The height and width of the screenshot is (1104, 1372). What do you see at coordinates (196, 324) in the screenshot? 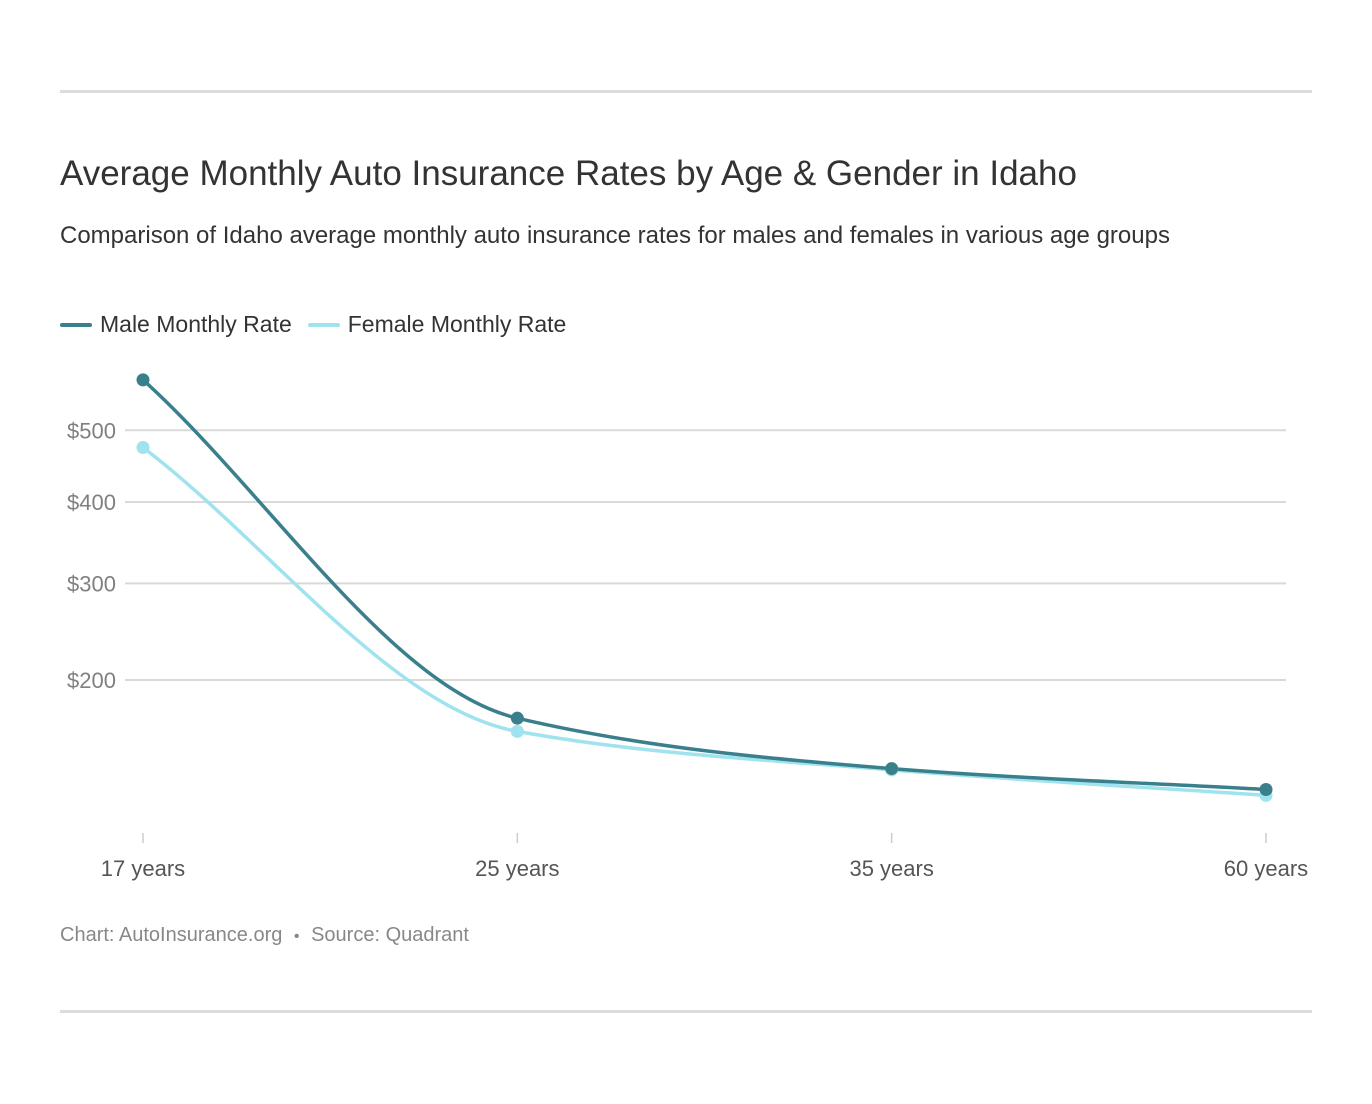
I see `legend-label-male: Male Monthly Rate` at bounding box center [196, 324].